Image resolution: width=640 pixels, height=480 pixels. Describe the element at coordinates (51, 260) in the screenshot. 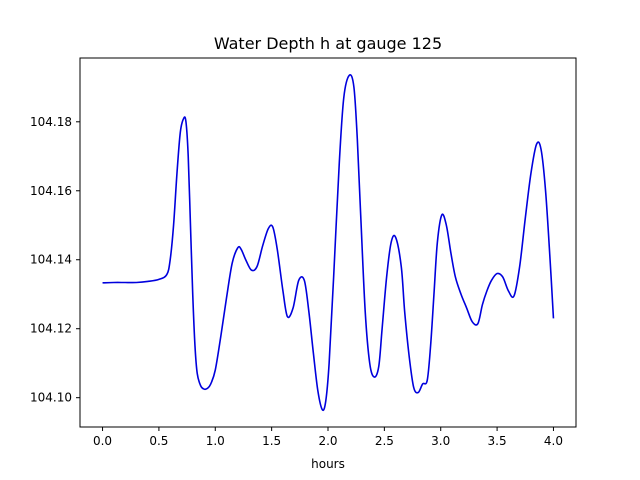

I see `y-tick-label: 104.14` at that location.